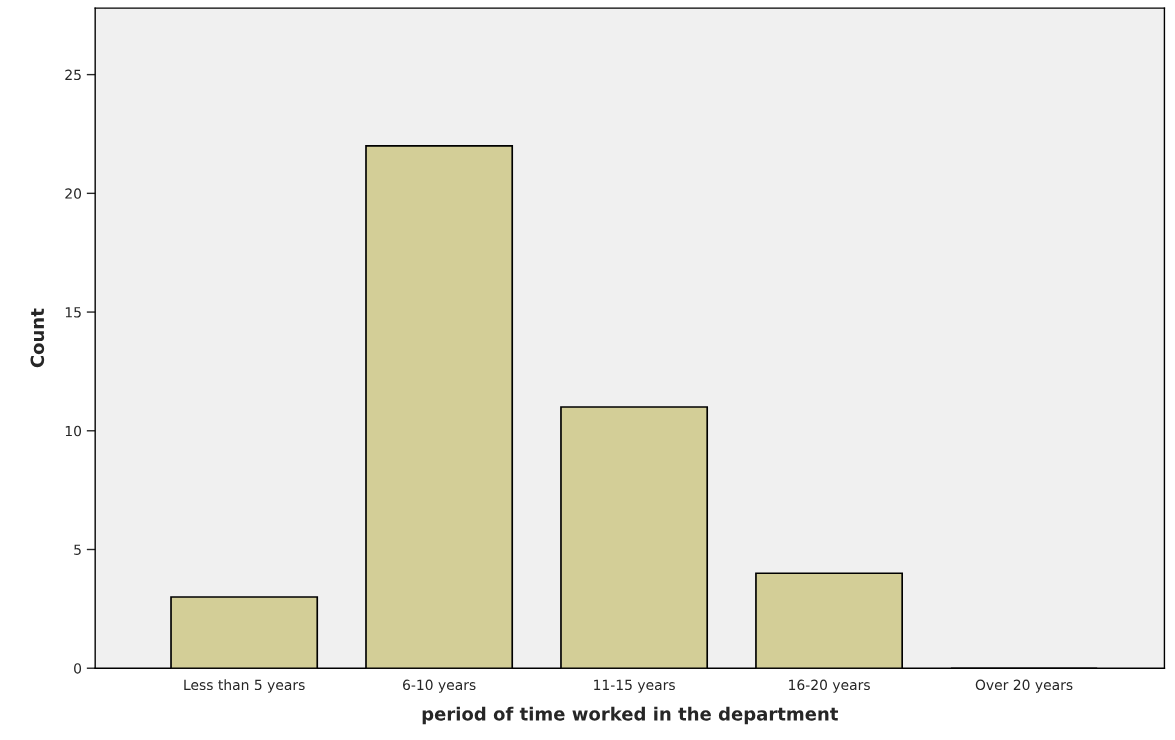 This screenshot has width=1175, height=740. Describe the element at coordinates (73, 75) in the screenshot. I see `y-tick-label: 25` at that location.